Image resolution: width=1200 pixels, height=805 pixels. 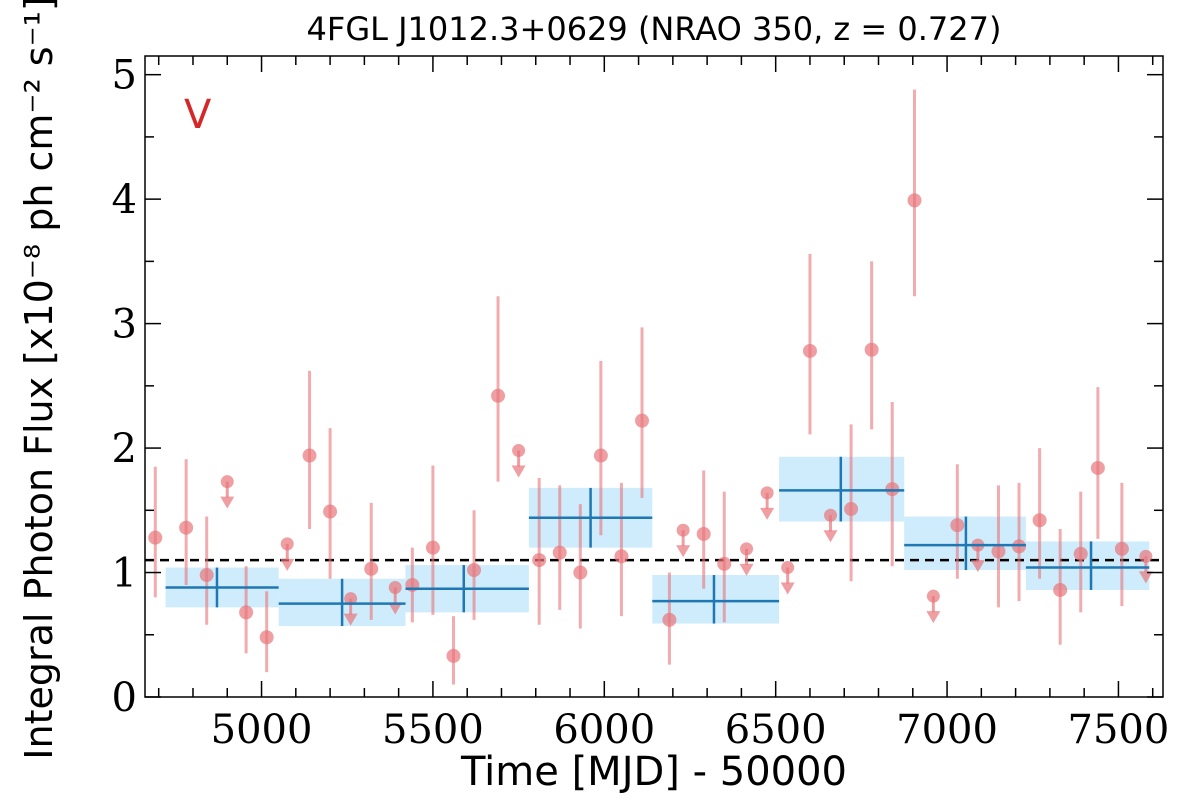 What do you see at coordinates (1087, 565) in the screenshot?
I see `block-band` at bounding box center [1087, 565].